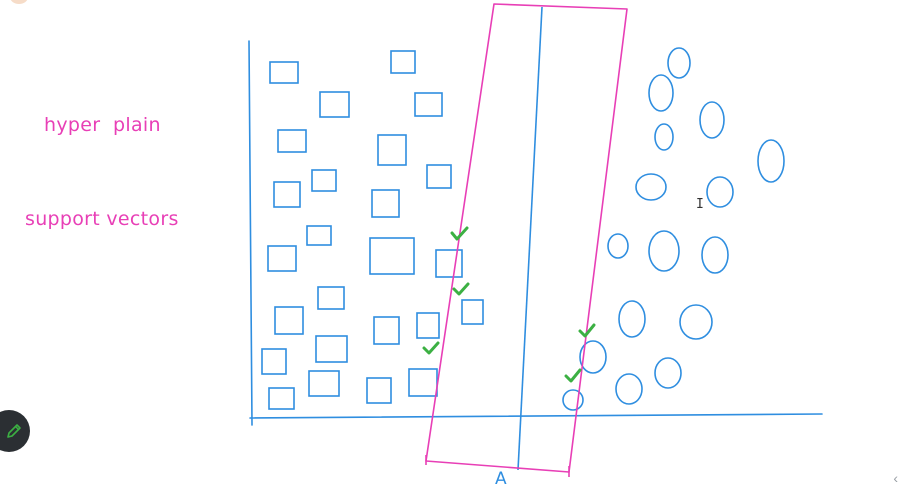  I want to click on support-vectors-label: support vectors, so click(102, 219).